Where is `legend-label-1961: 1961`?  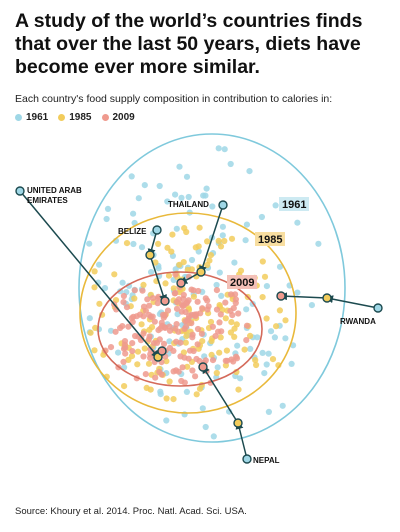 legend-label-1961: 1961 is located at coordinates (37, 117).